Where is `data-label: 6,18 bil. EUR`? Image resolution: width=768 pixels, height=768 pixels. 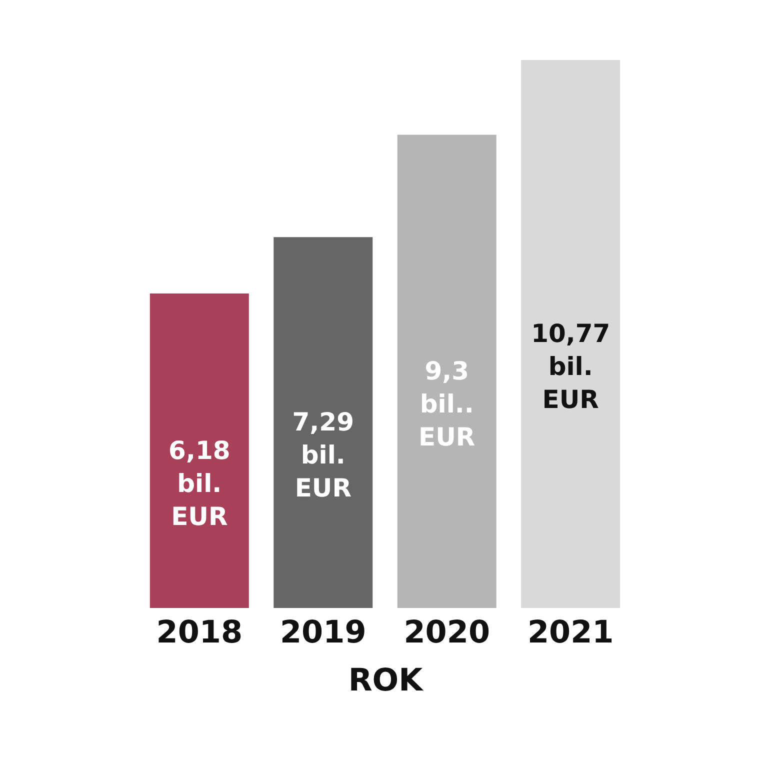
data-label: 6,18 bil. EUR is located at coordinates (199, 483).